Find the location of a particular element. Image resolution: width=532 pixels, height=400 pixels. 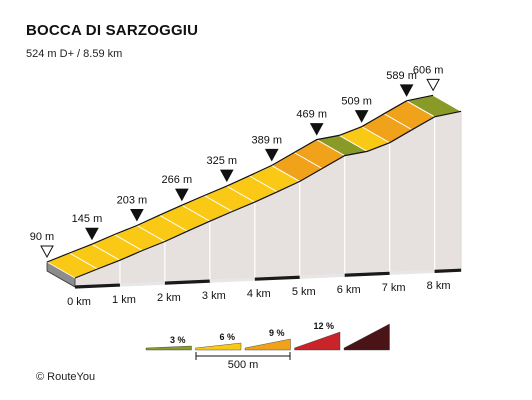

scale-bar-label: 500 m is located at coordinates (243, 365).